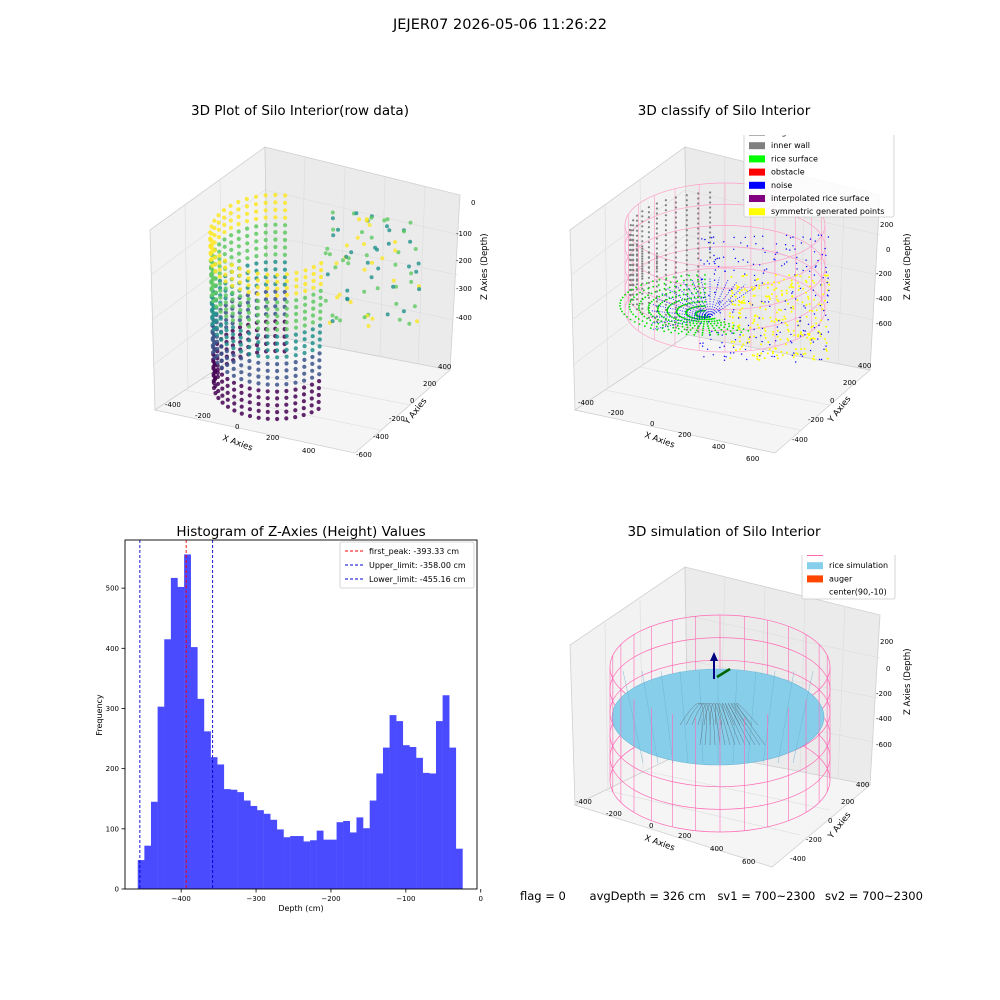 This screenshot has width=1000, height=1000. Describe the element at coordinates (353, 860) in the screenshot. I see `histogram-bar` at that location.